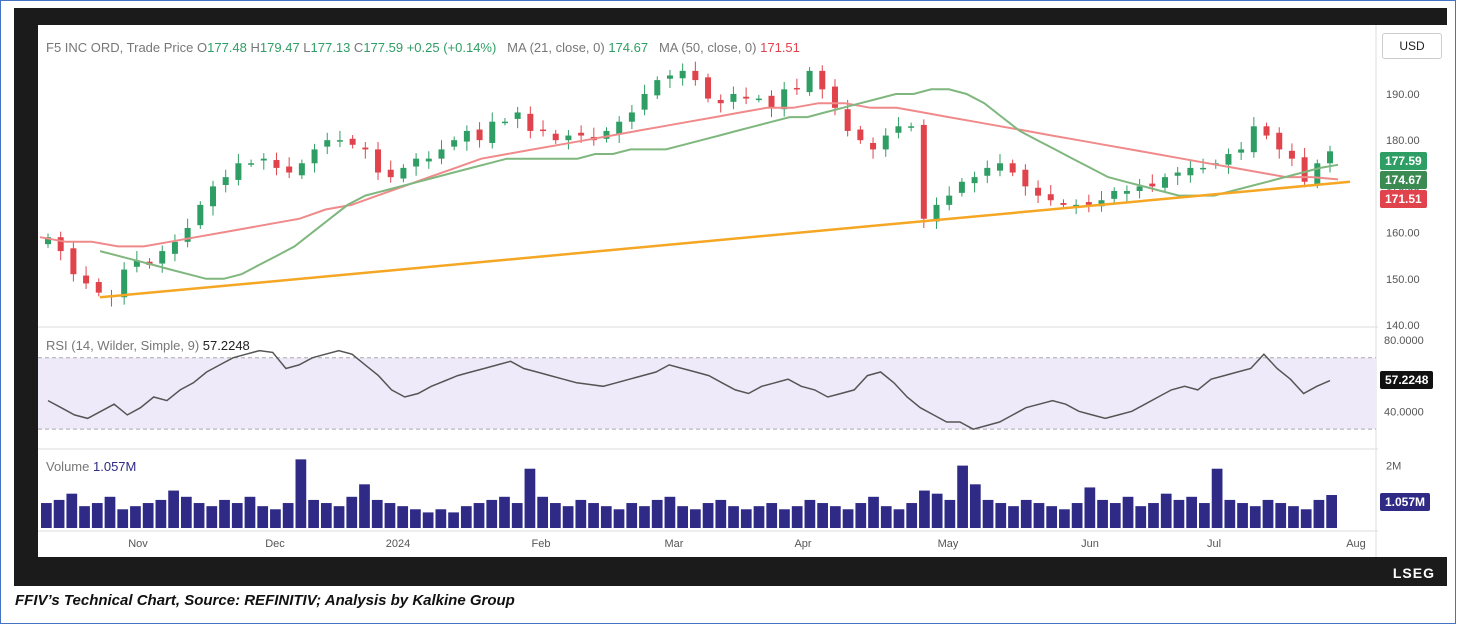  I want to click on ma21-price-tag: 174.67, so click(1403, 180).